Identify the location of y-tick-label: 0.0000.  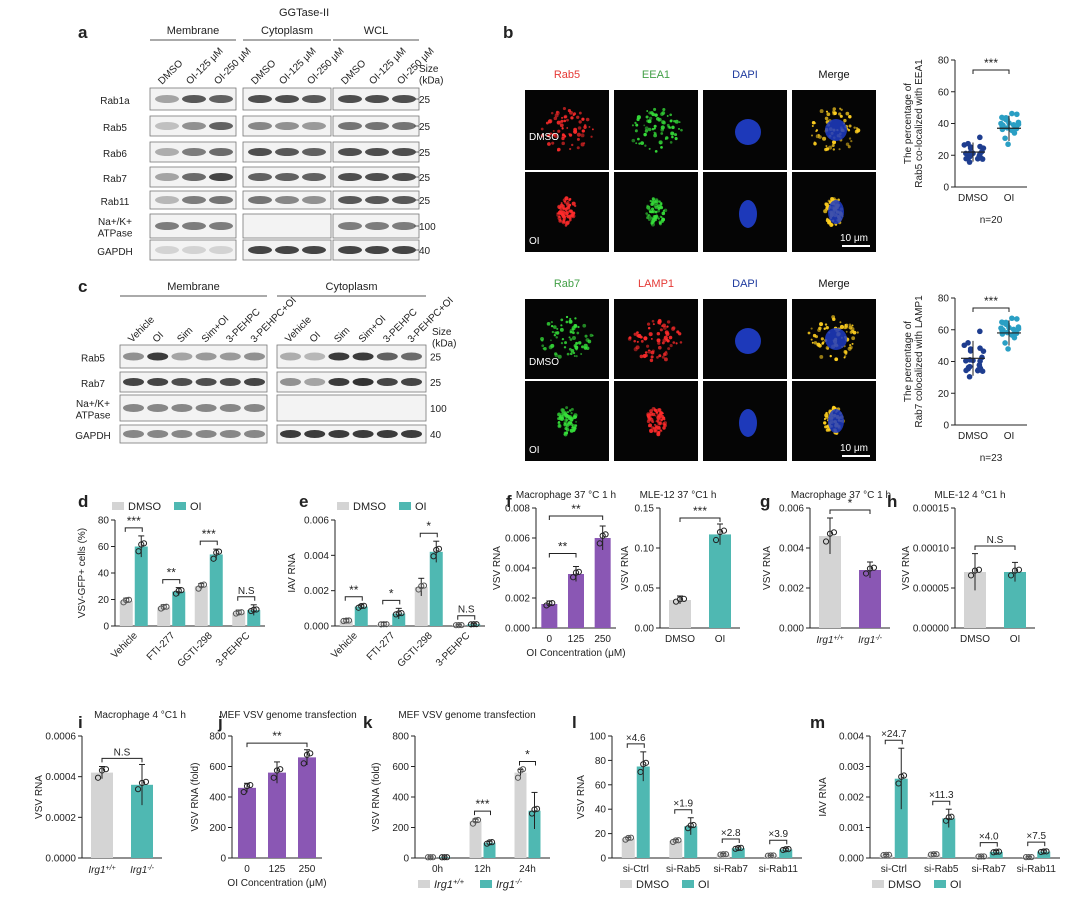
(60, 859).